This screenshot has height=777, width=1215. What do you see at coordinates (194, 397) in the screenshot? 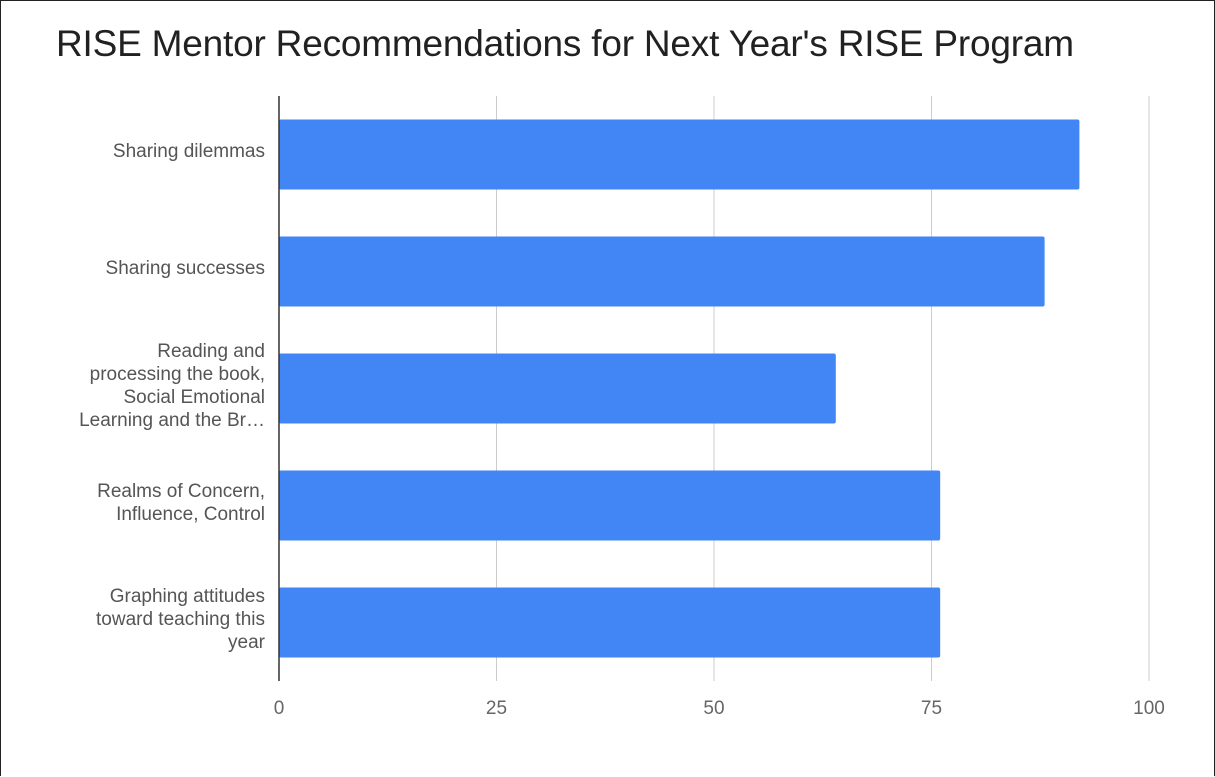
I see `category-label-line: Social Emotional` at bounding box center [194, 397].